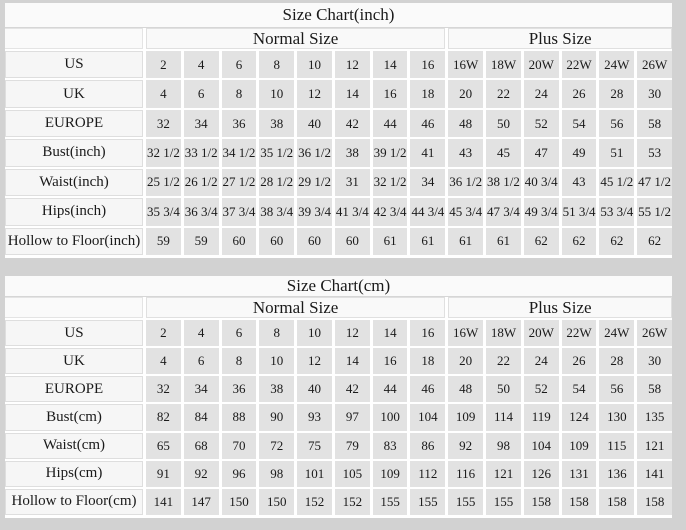 The width and height of the screenshot is (686, 530). Describe the element at coordinates (277, 182) in the screenshot. I see `size-cell: 28 1/2` at that location.